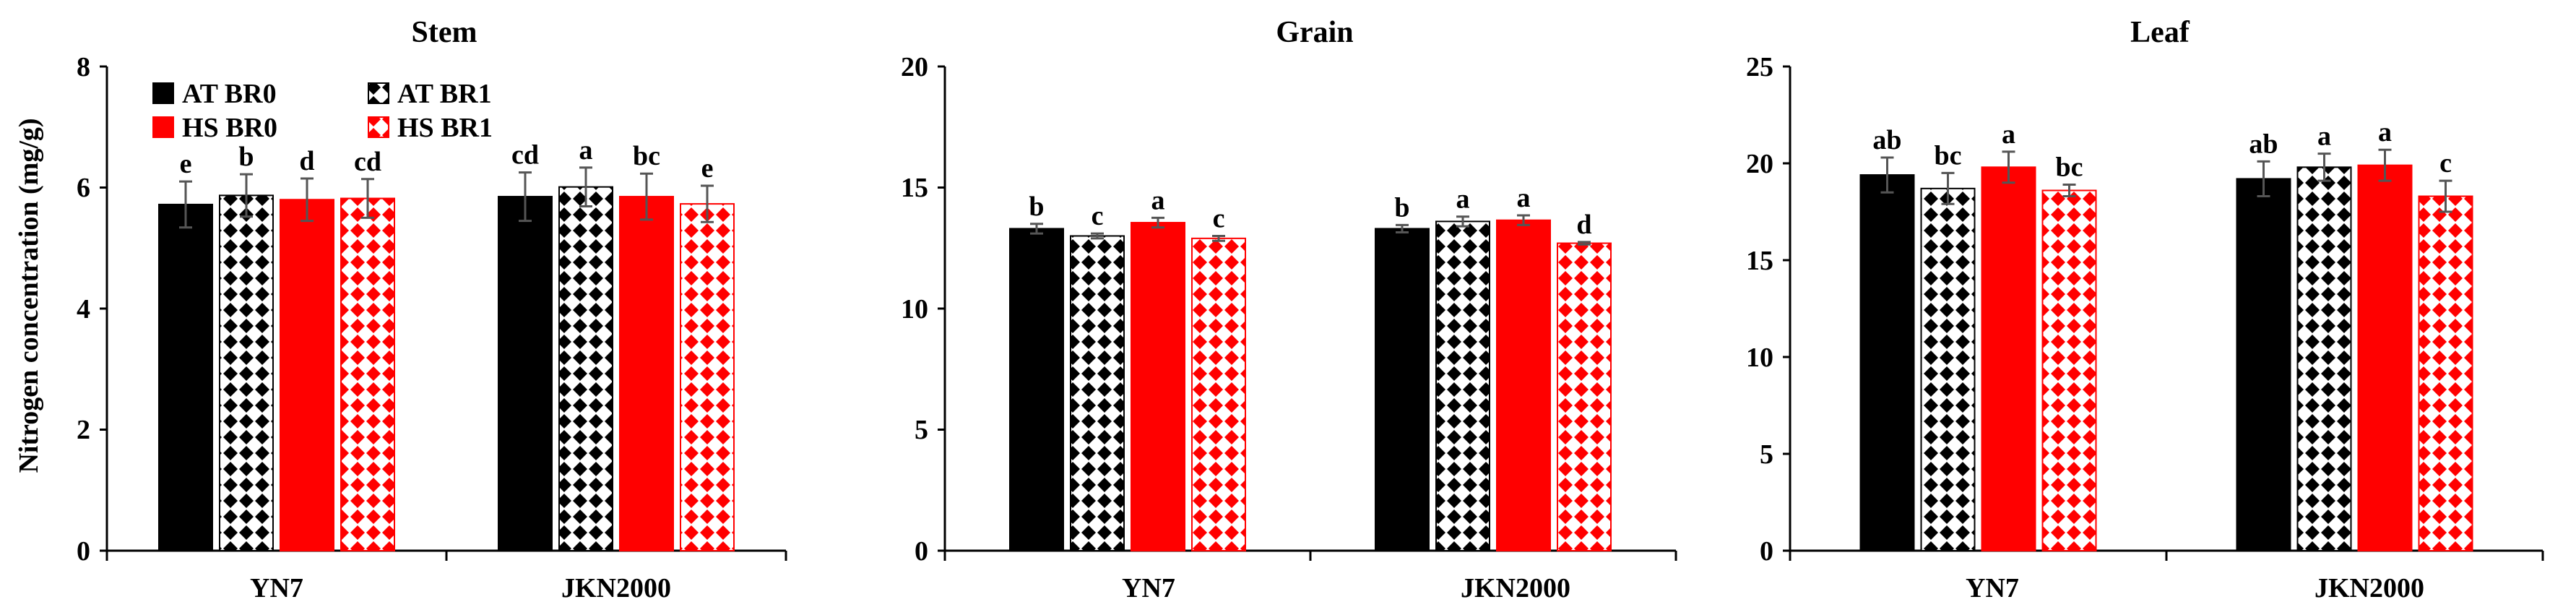 The image size is (2576, 615). What do you see at coordinates (445, 128) in the screenshot?
I see `legend-label: HS BR1` at bounding box center [445, 128].